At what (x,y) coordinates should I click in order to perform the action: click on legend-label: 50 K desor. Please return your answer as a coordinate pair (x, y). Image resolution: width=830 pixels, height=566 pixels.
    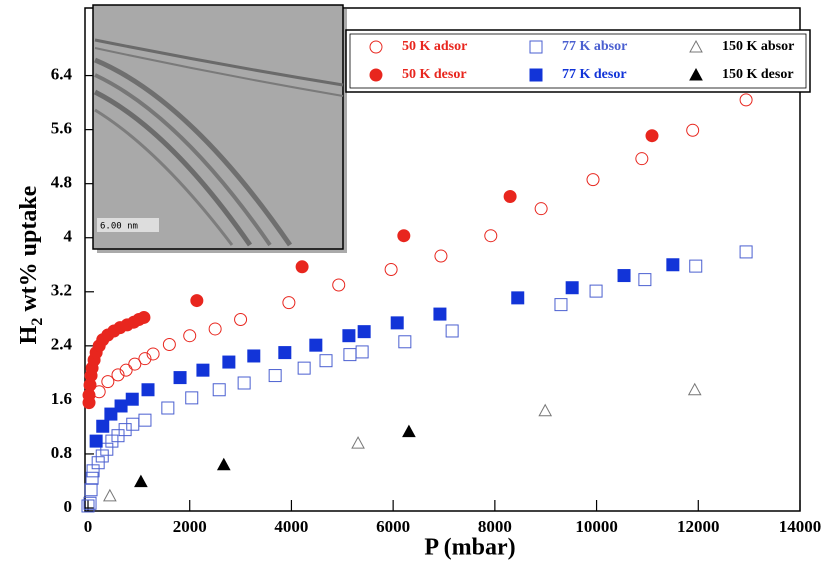
    Looking at the image, I should click on (434, 74).